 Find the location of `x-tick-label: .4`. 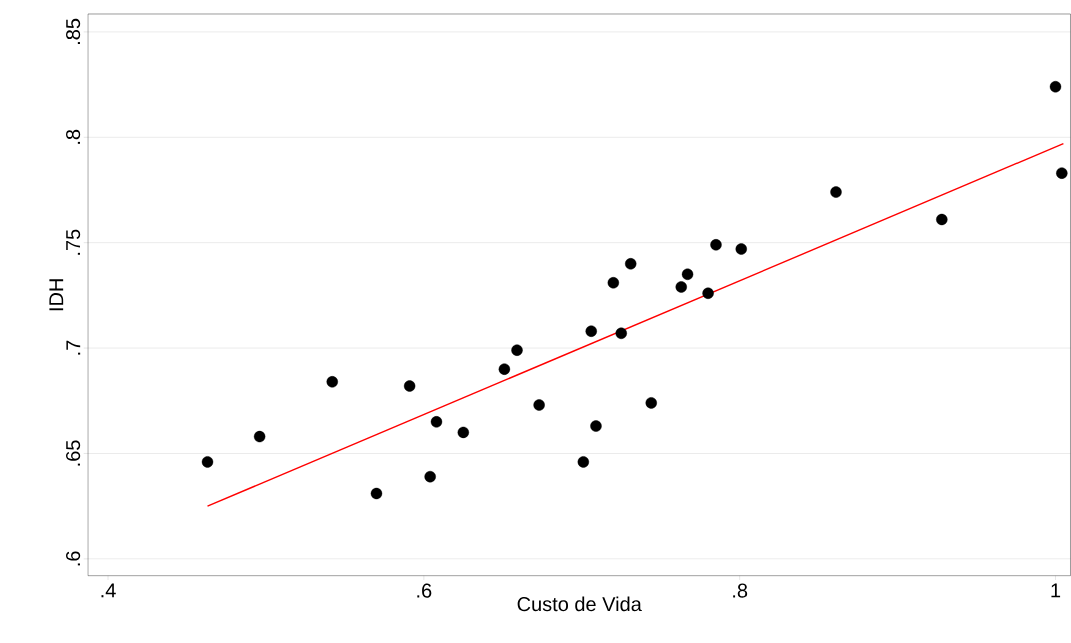

x-tick-label: .4 is located at coordinates (108, 590).